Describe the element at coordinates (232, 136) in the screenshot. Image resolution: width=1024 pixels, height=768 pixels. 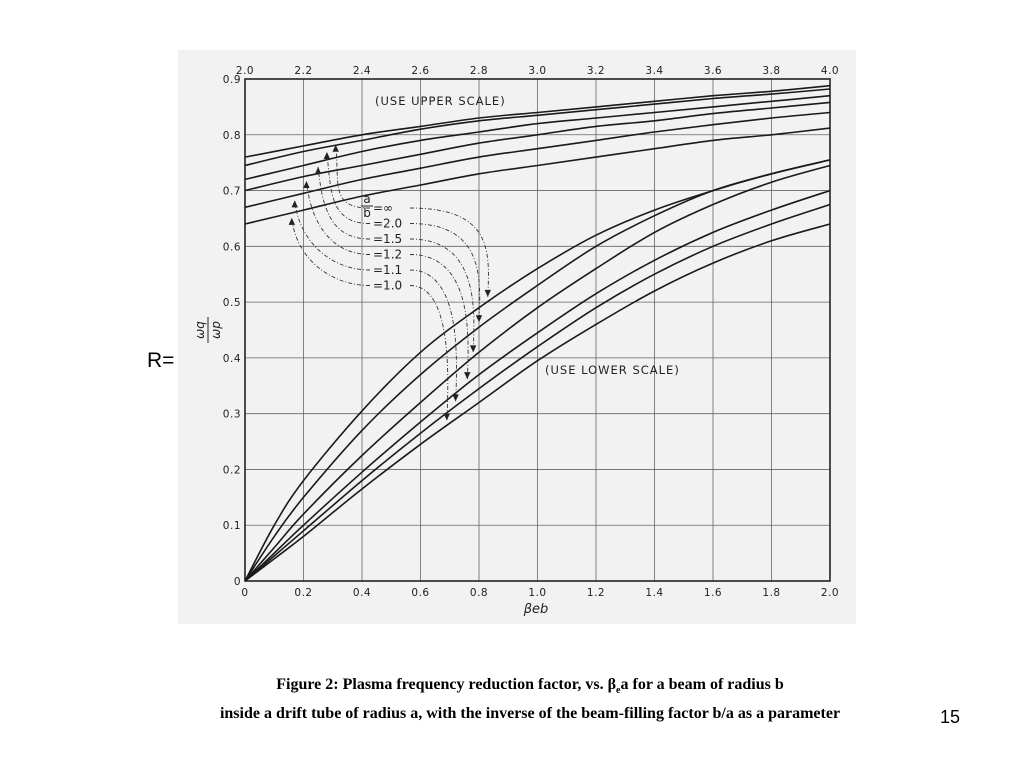
I see `y-tick-label: 0.8` at that location.